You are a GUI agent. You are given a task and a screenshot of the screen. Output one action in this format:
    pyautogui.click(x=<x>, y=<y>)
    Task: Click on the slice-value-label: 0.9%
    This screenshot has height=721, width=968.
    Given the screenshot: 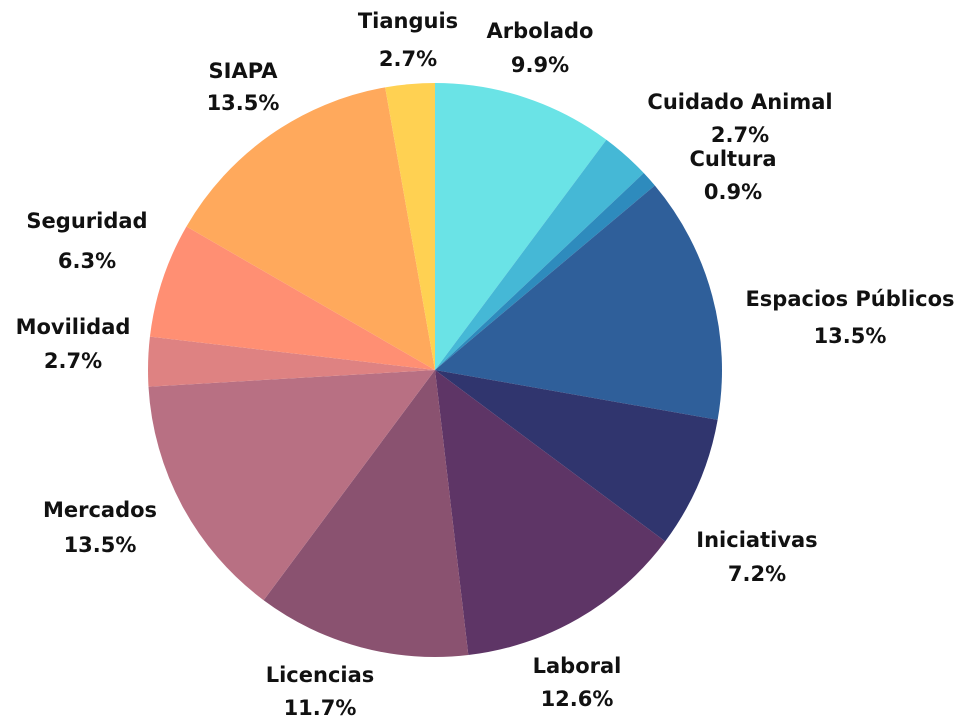 What is the action you would take?
    pyautogui.click(x=733, y=192)
    